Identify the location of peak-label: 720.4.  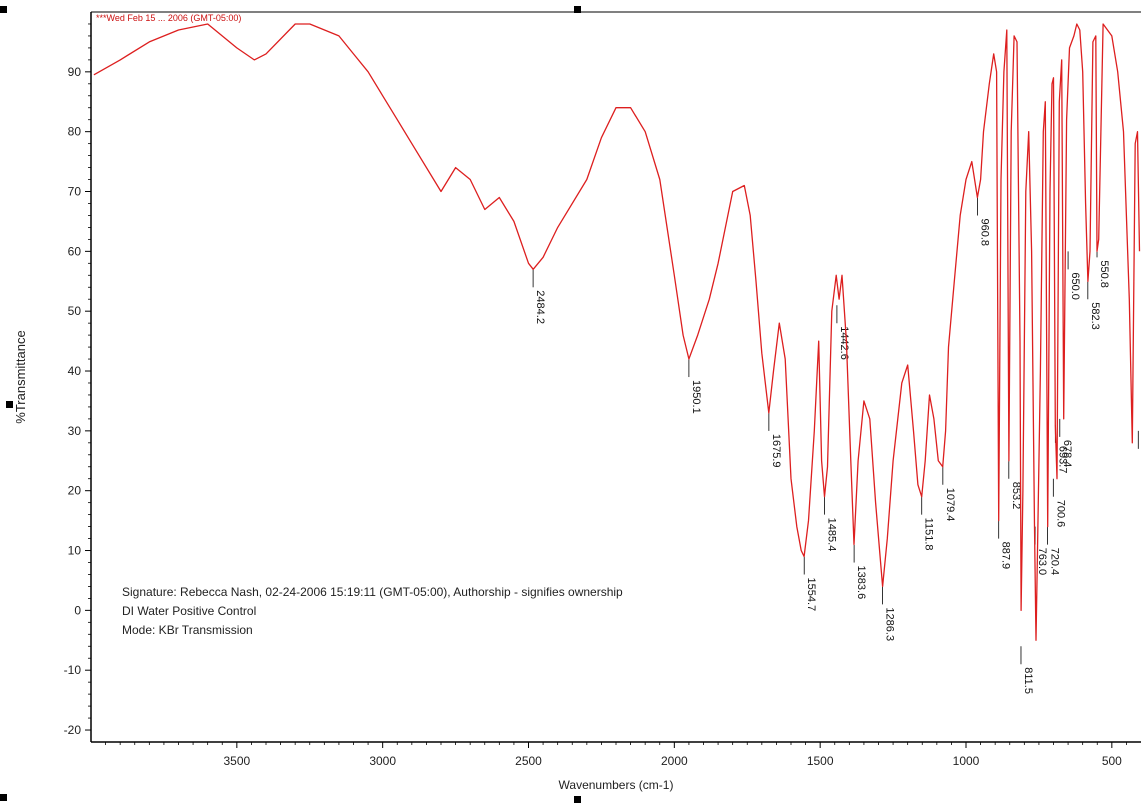
(1055, 562).